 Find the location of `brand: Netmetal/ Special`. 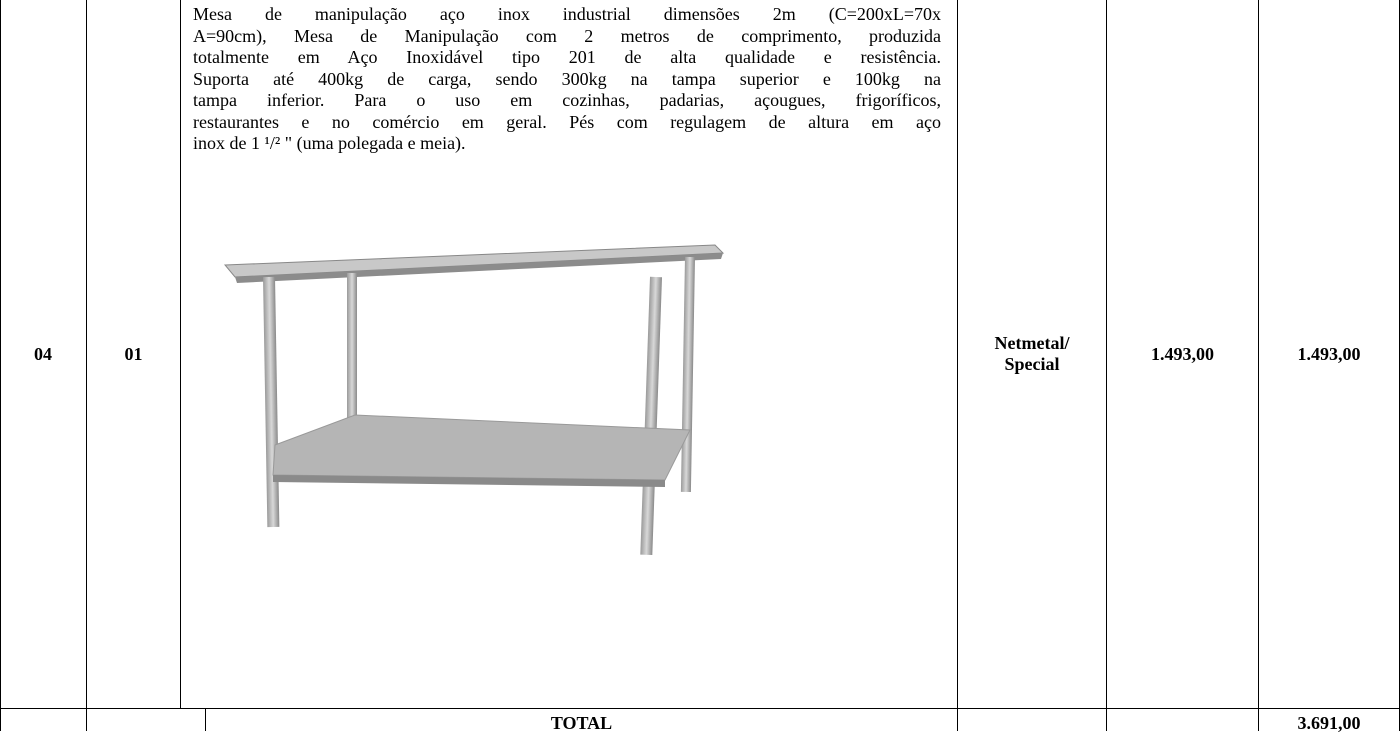

brand: Netmetal/ Special is located at coordinates (1032, 354).